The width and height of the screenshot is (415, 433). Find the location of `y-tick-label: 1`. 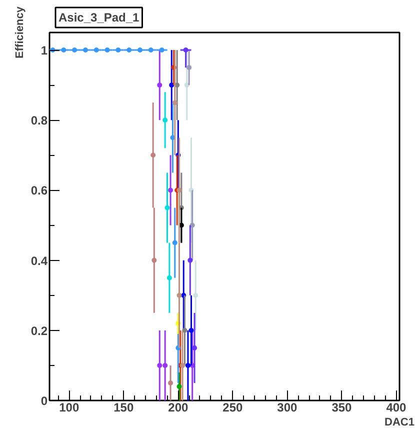

y-tick-label: 1 is located at coordinates (44, 51).